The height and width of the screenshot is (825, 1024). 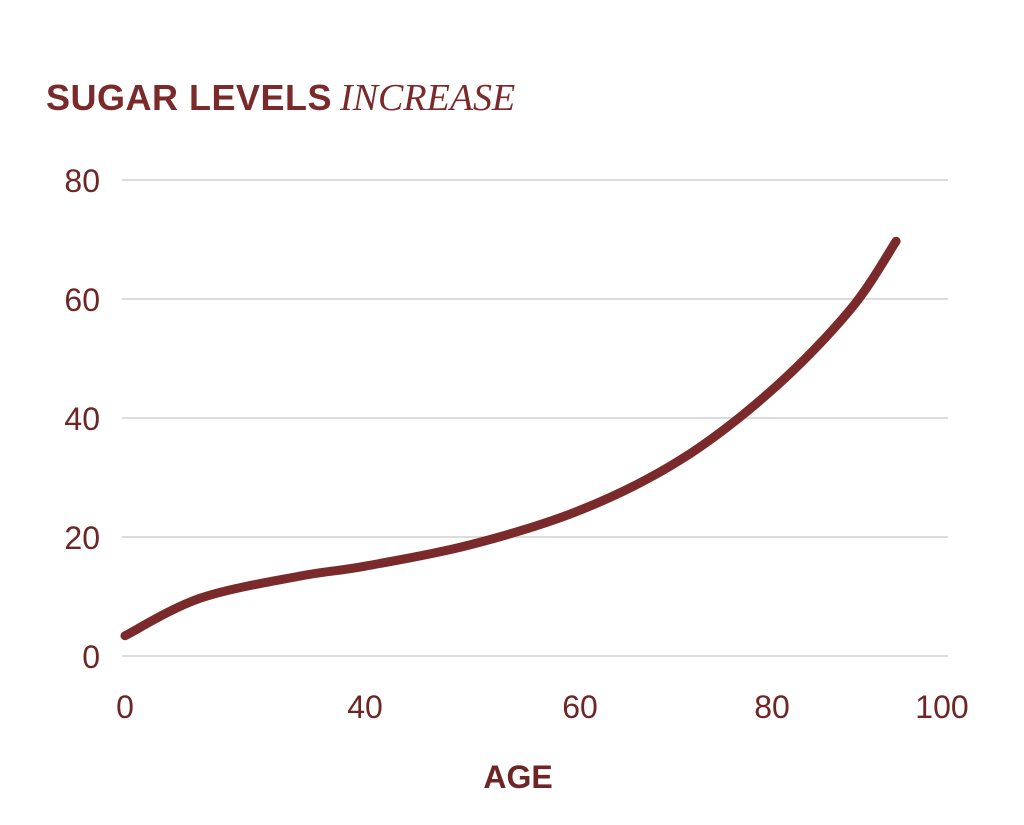 I want to click on y-tick-label: 80, so click(x=82, y=181).